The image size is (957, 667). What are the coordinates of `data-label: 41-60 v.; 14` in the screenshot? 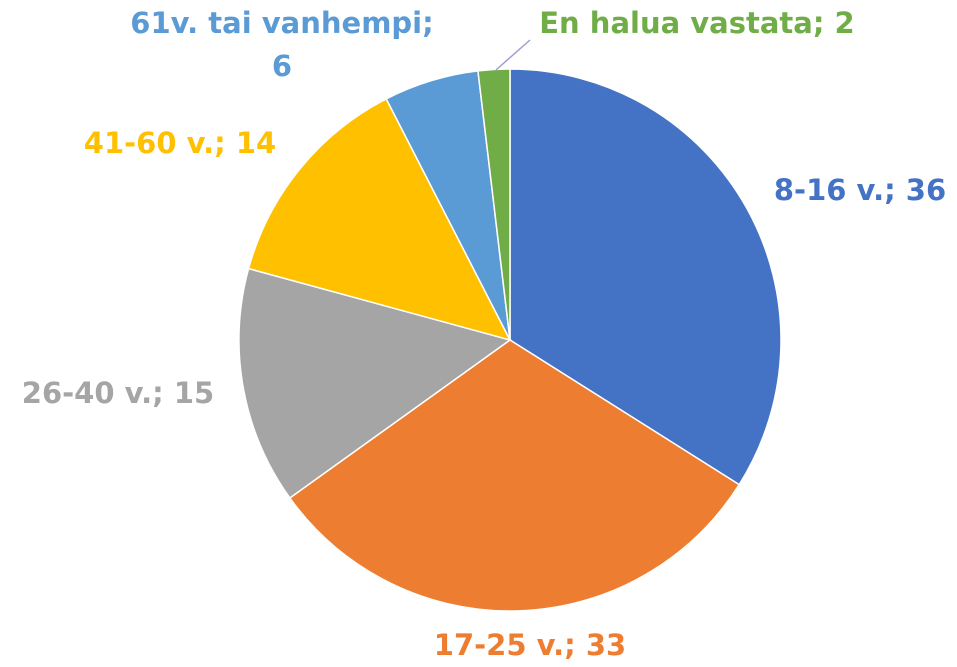 It's located at (180, 143).